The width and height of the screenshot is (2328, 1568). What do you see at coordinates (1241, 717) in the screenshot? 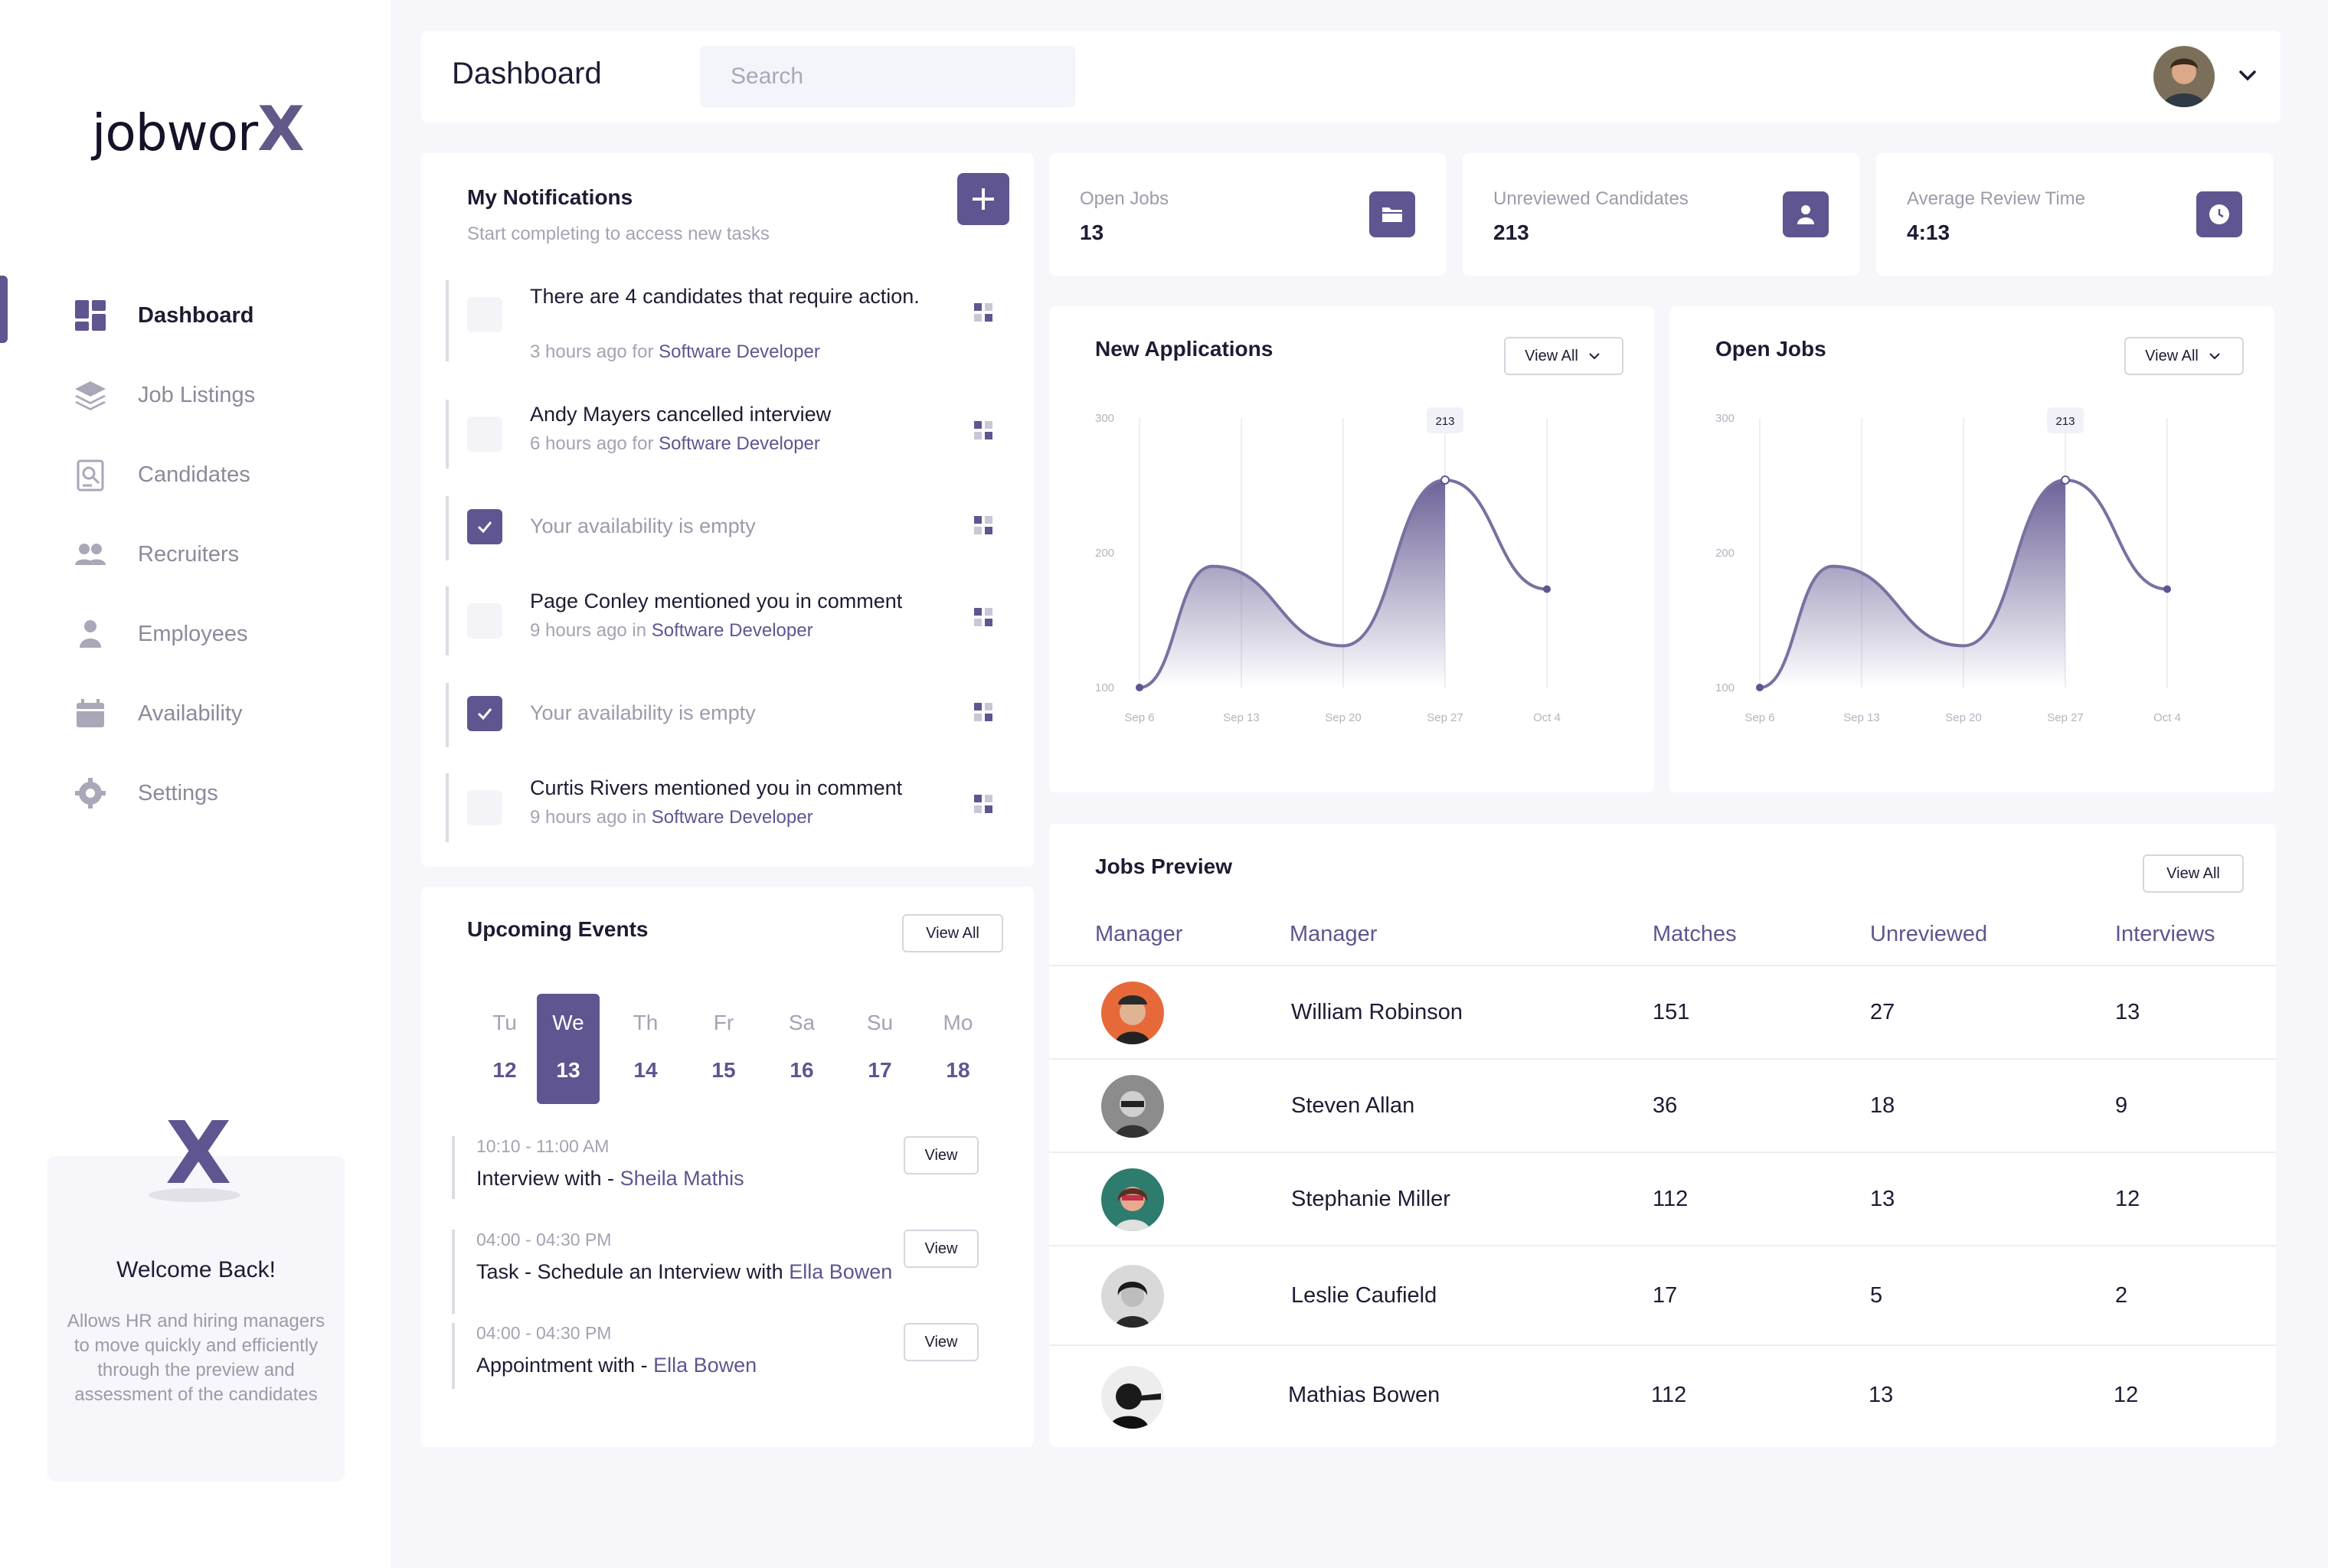
I see `x-tick-label: Sep 13` at bounding box center [1241, 717].